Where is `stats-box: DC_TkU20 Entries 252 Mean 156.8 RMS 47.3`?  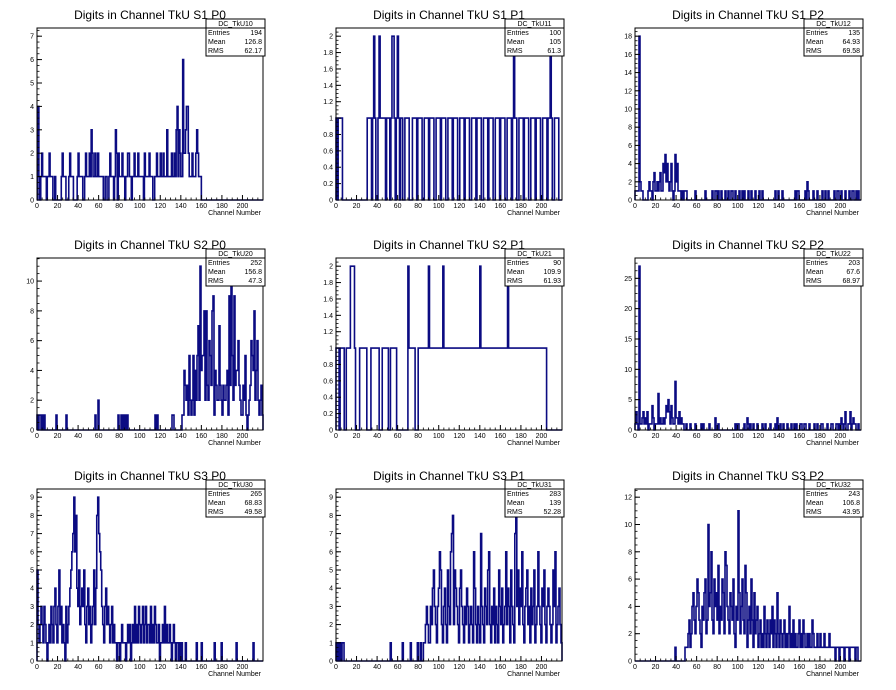
stats-box: DC_TkU20 Entries 252 Mean 156.8 RMS 47.3 is located at coordinates (235, 267).